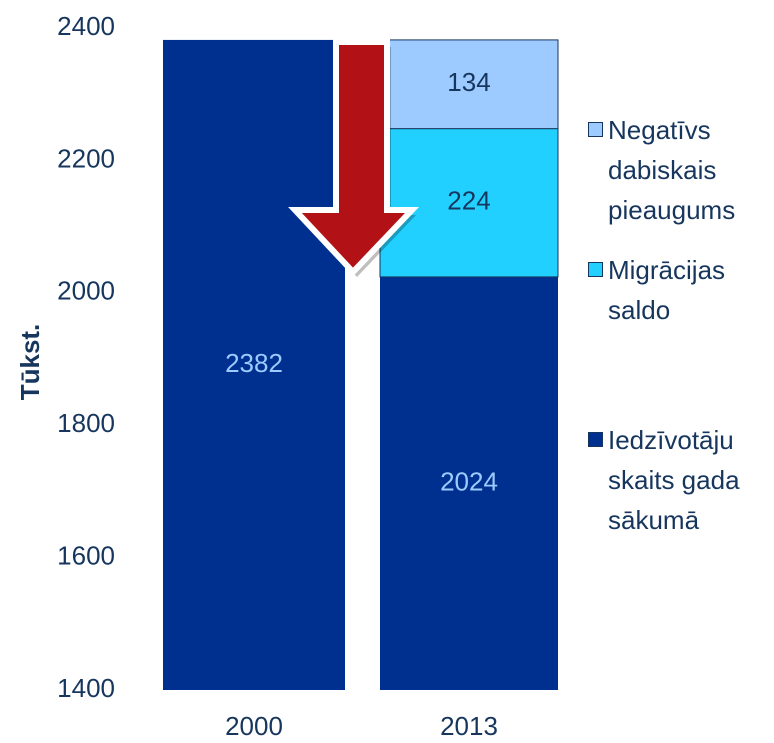 Image resolution: width=774 pixels, height=743 pixels. Describe the element at coordinates (86, 158) in the screenshot. I see `y-tick-label: 2200` at that location.